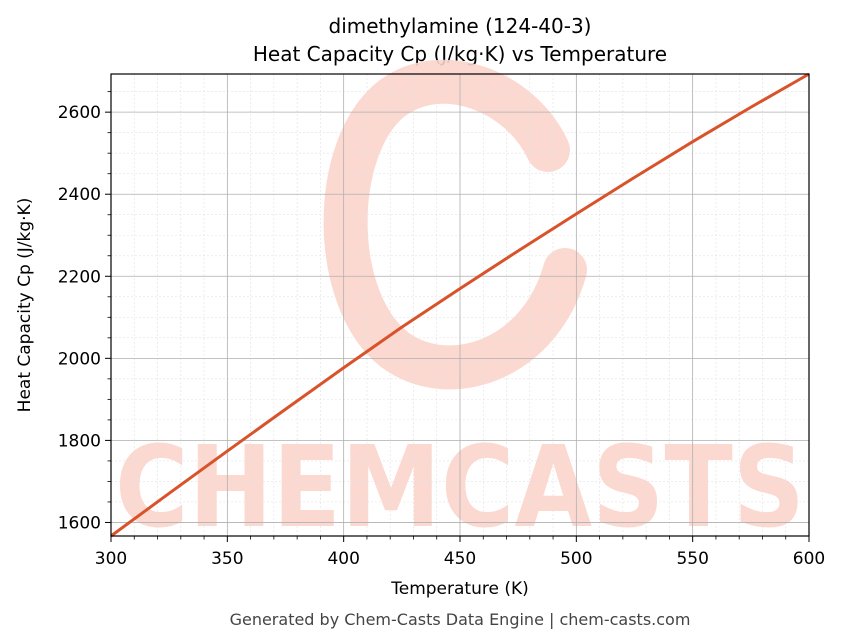  Describe the element at coordinates (79, 277) in the screenshot. I see `y-tick-label: 2200` at that location.